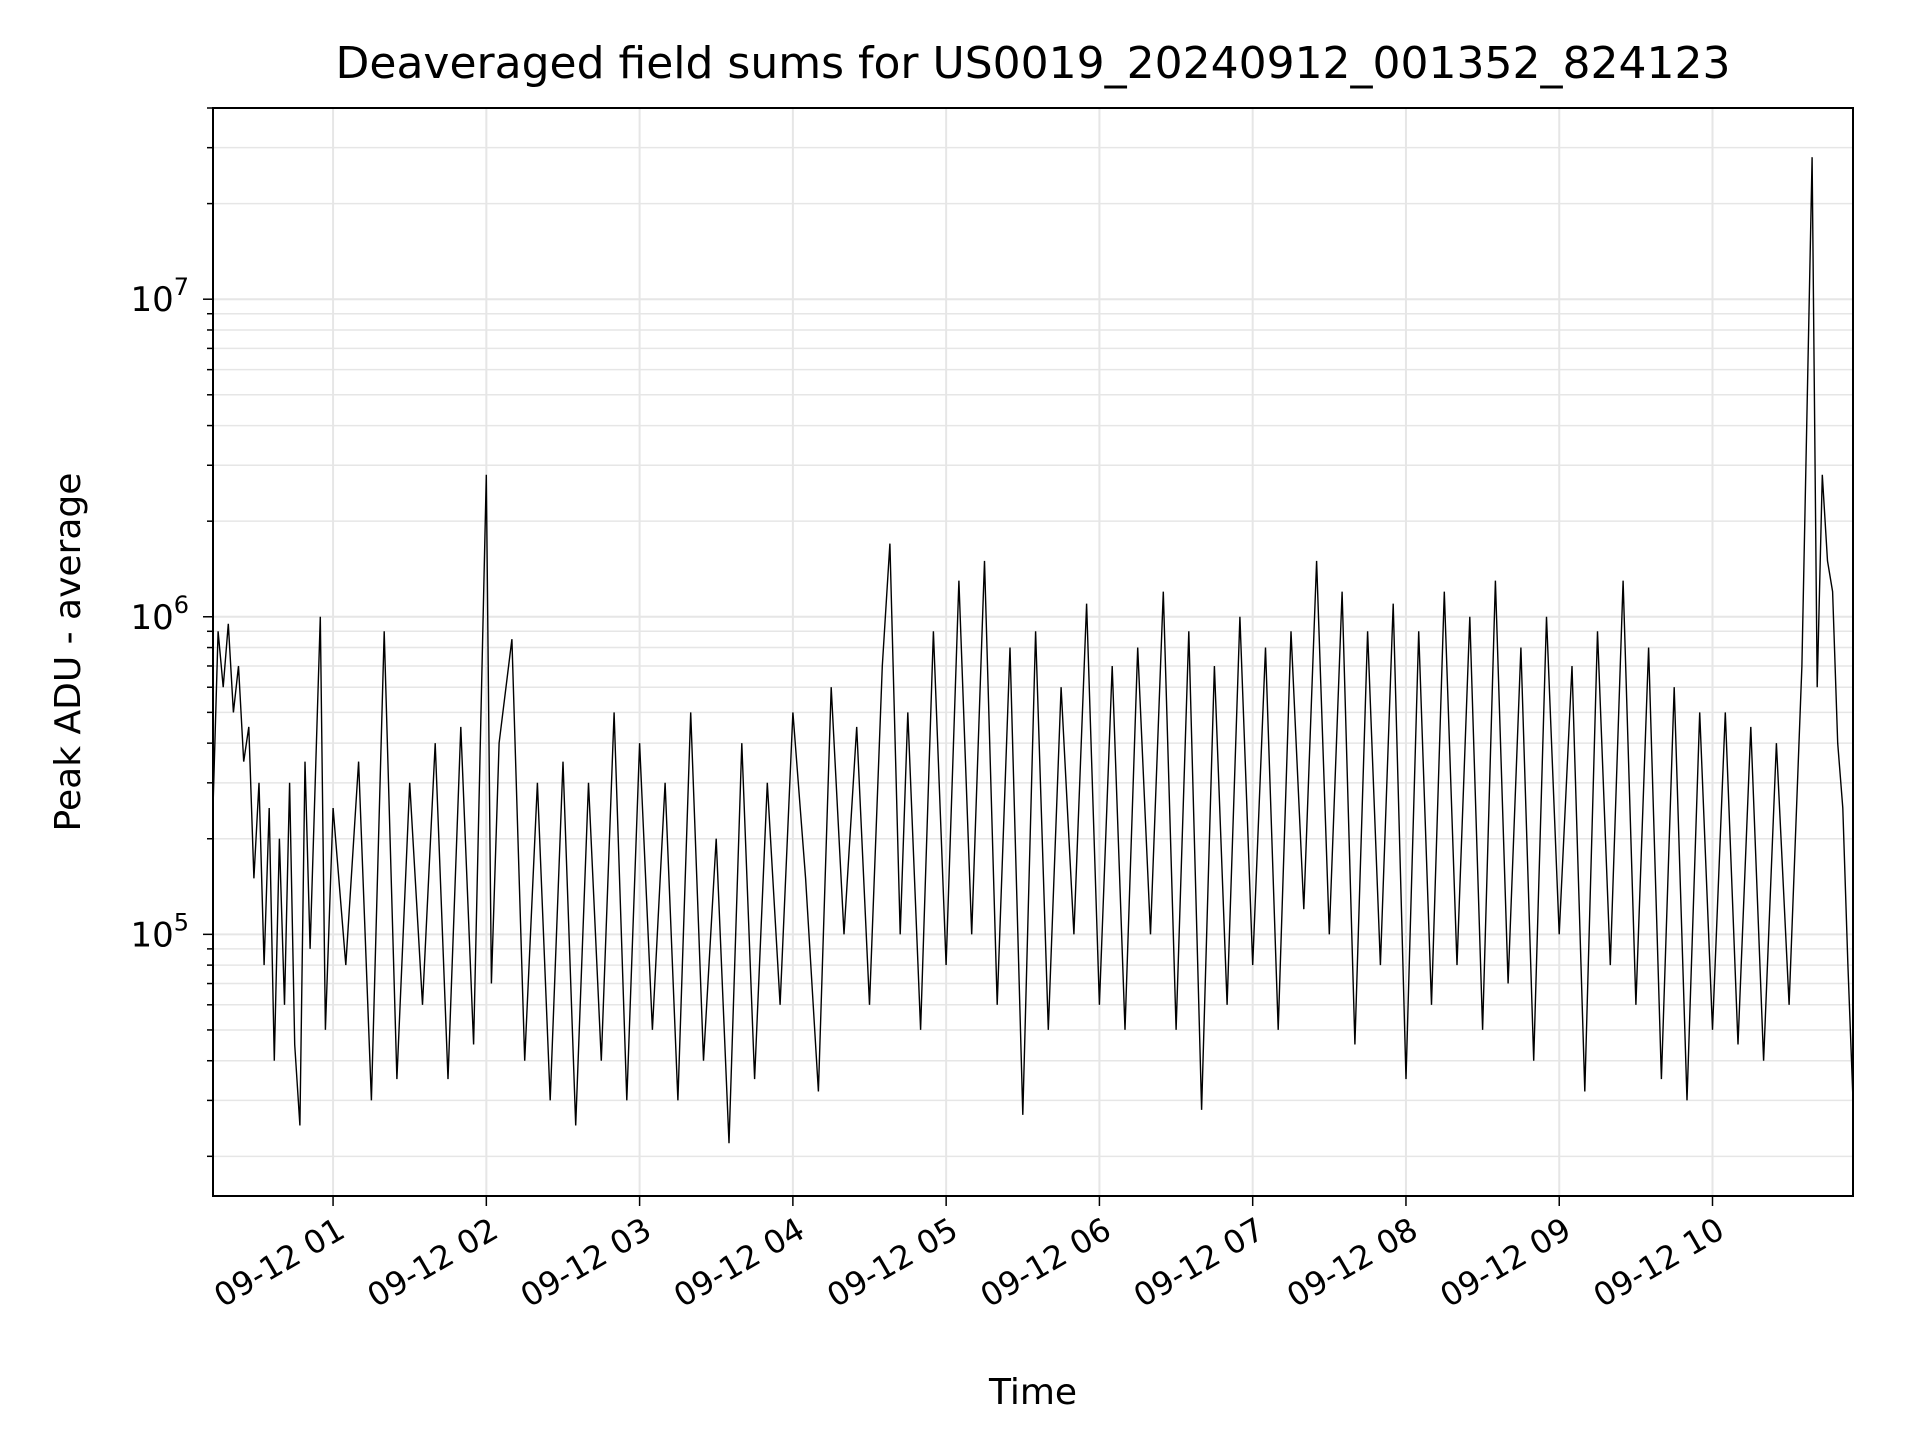 The width and height of the screenshot is (1920, 1444). I want to click on y-tick-label: 10⁶, so click(159, 614).